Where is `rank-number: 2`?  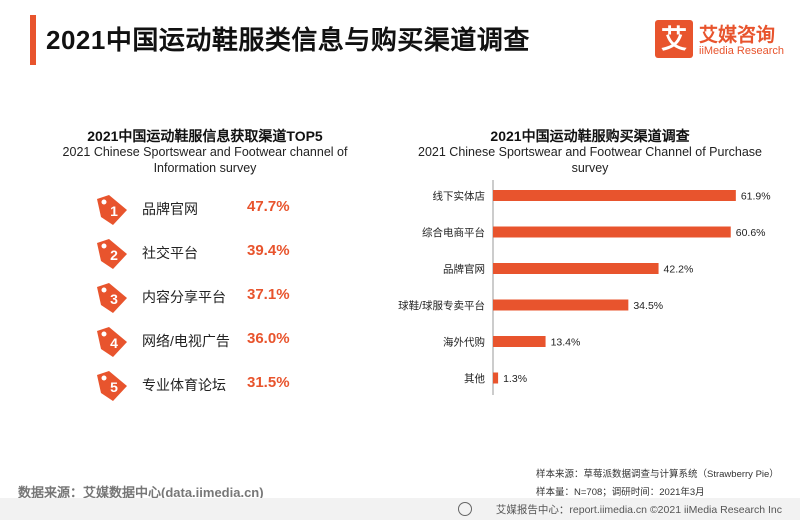 rank-number: 2 is located at coordinates (114, 255).